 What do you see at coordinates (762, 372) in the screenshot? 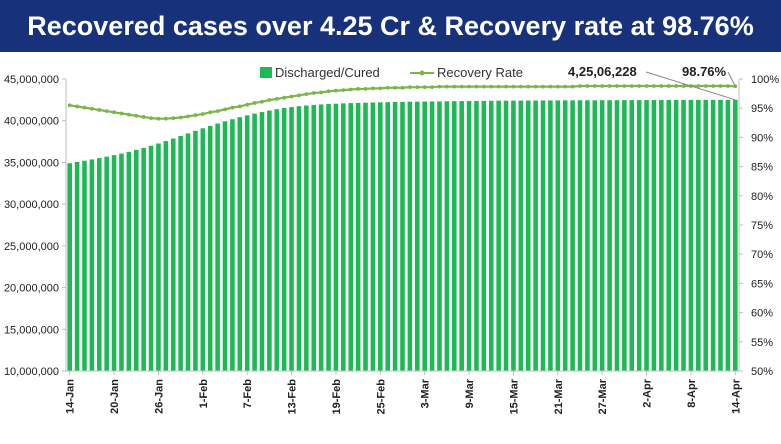
I see `right-axis-tick-label: 50%` at bounding box center [762, 372].